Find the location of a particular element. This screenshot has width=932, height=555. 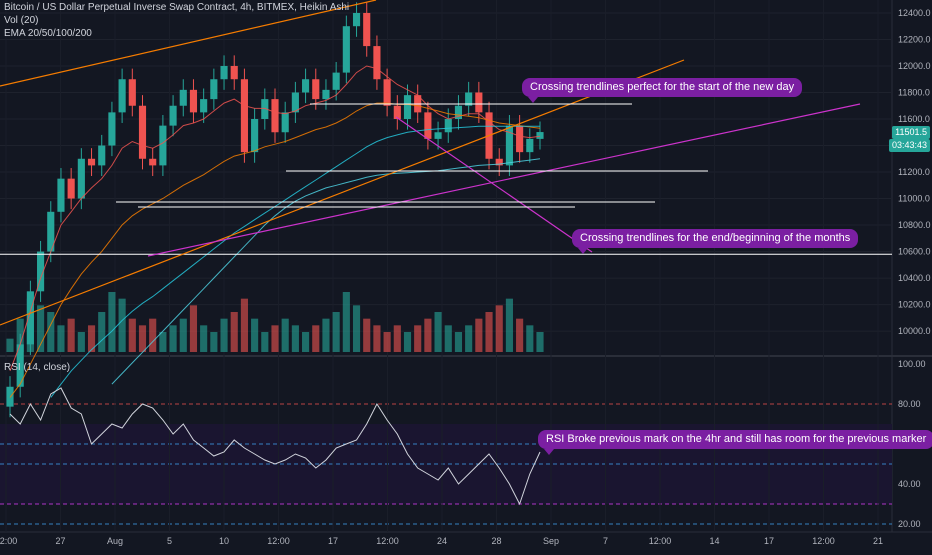

rsi-tick-label: 100.00 is located at coordinates (912, 364).